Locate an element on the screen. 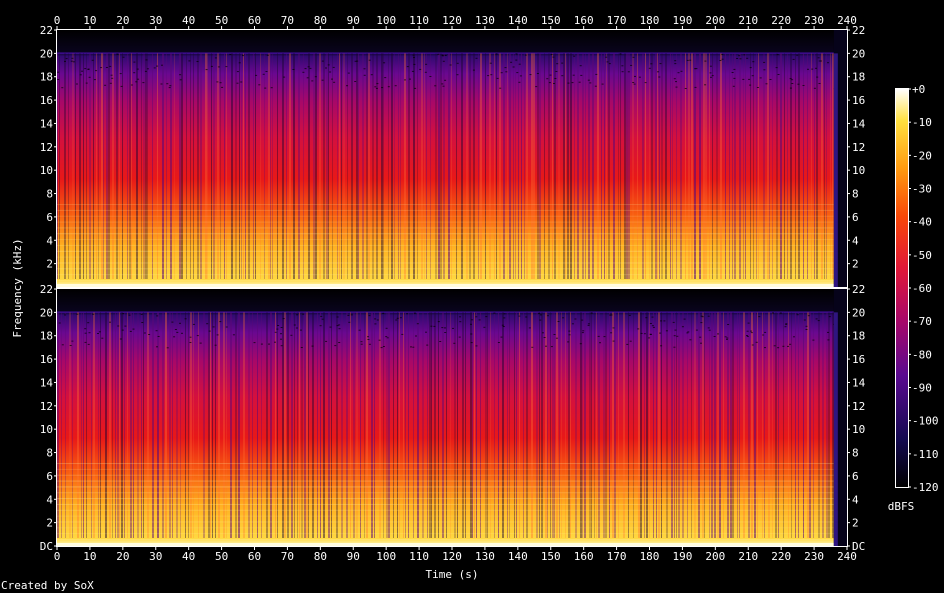 Image resolution: width=944 pixels, height=593 pixels. x-tick-label-top: 10 is located at coordinates (89, 20).